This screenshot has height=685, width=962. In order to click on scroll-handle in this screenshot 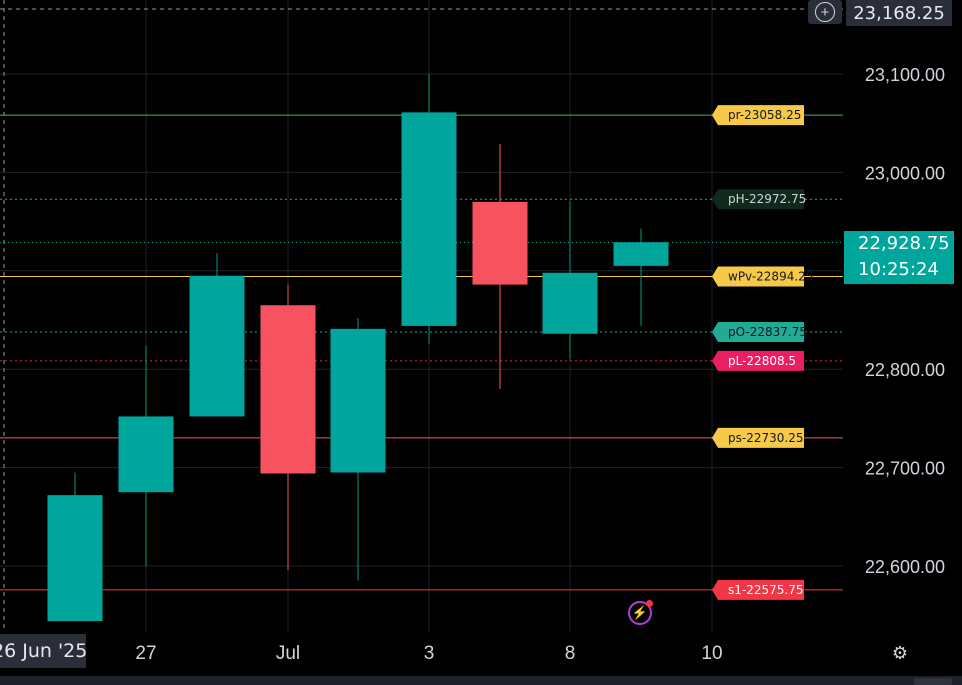, I will do `click(933, 681)`.